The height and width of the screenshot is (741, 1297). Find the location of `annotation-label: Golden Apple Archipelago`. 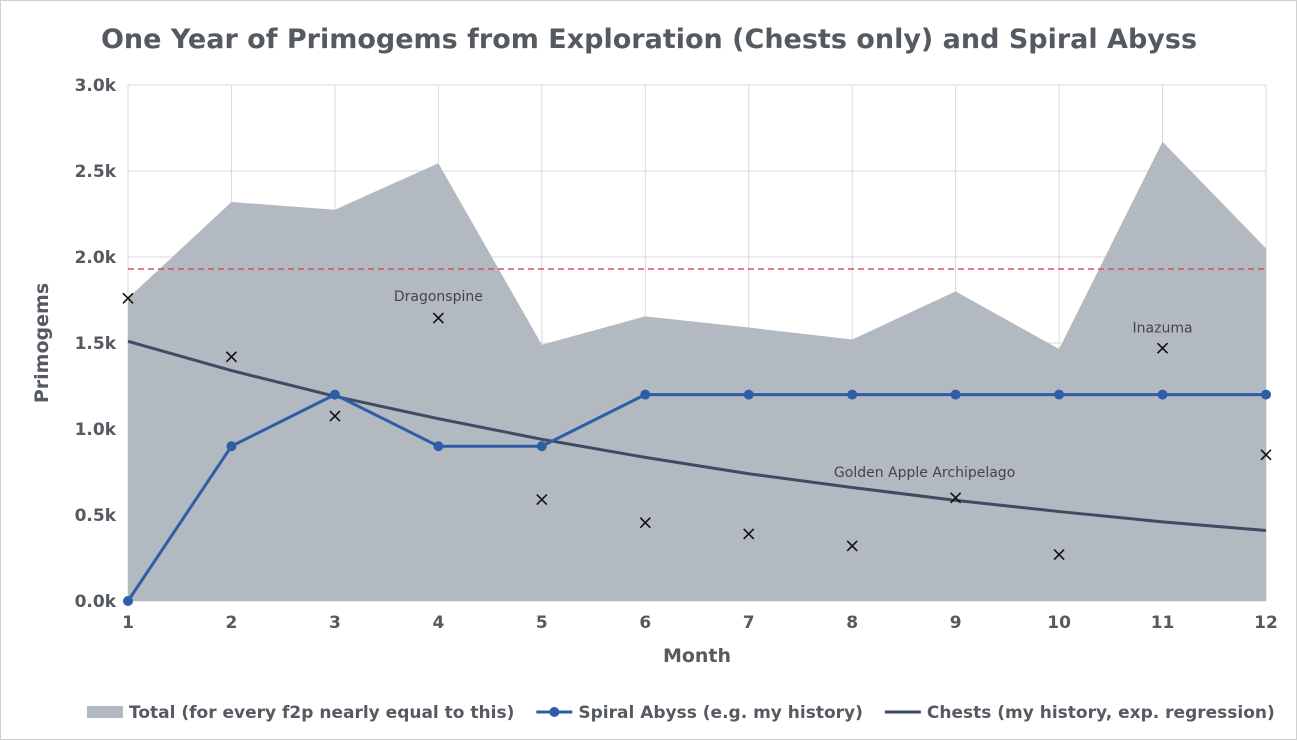

annotation-label: Golden Apple Archipelago is located at coordinates (924, 473).